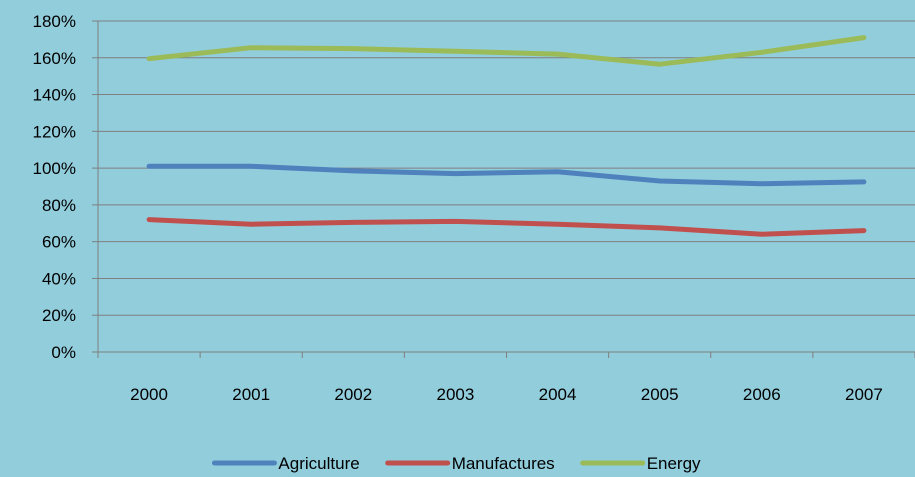 This screenshot has height=477, width=915. I want to click on y-tick-label: 40%, so click(59, 278).